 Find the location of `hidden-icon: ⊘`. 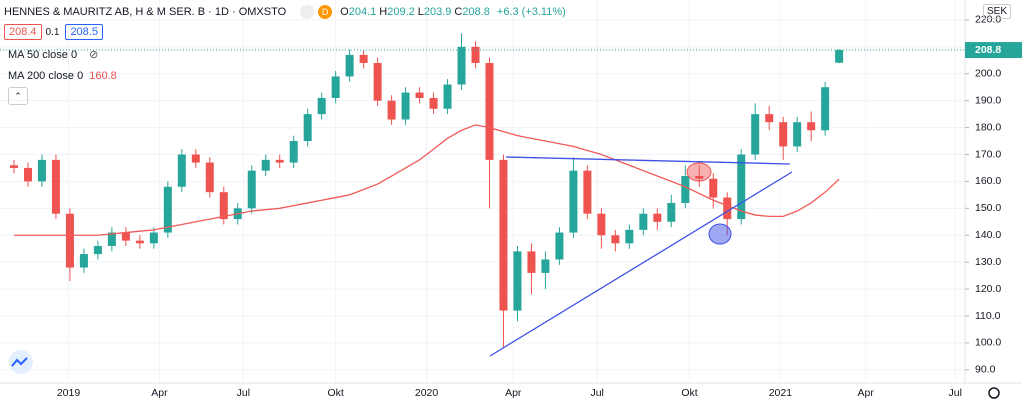

hidden-icon: ⊘ is located at coordinates (94, 55).